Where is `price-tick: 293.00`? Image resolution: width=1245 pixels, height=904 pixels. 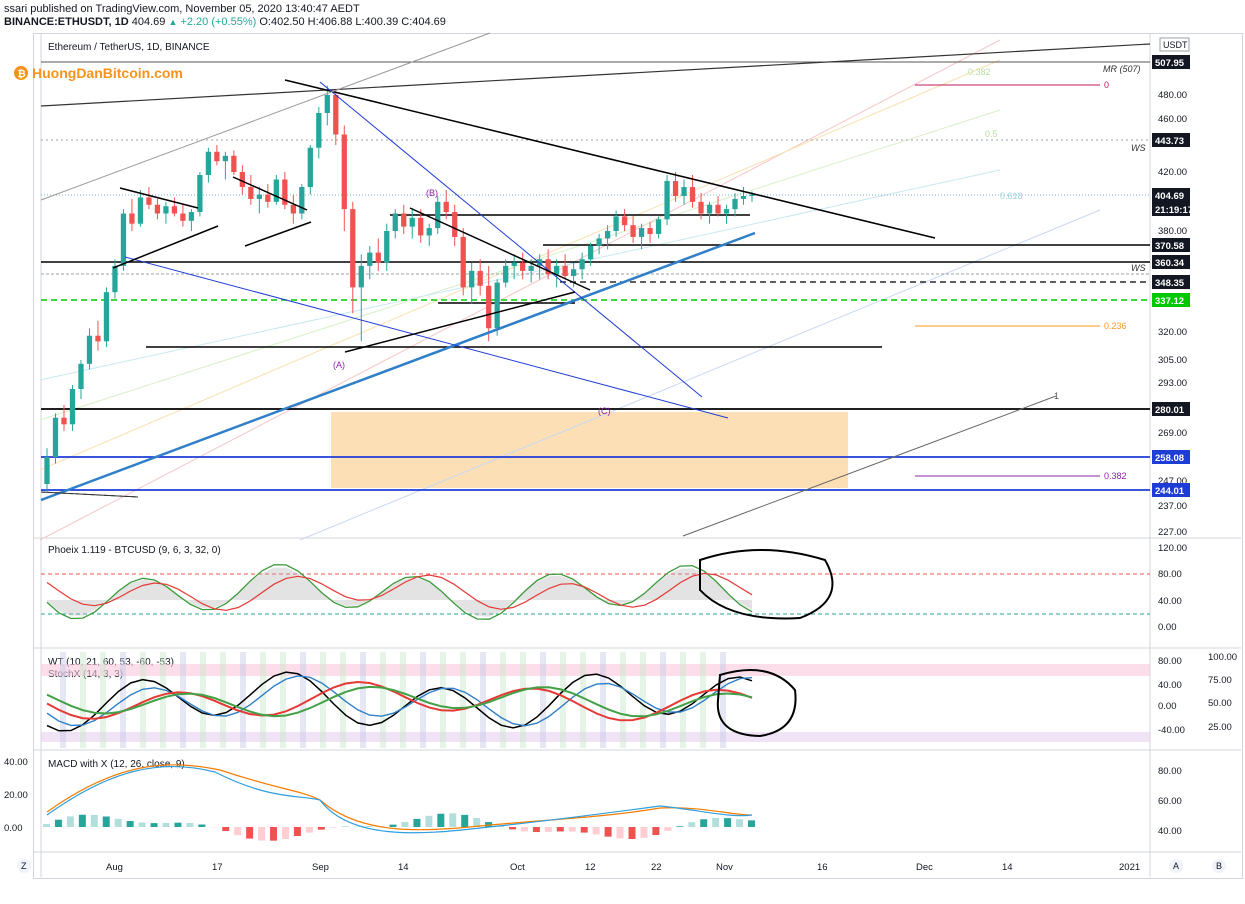 price-tick: 293.00 is located at coordinates (1172, 383).